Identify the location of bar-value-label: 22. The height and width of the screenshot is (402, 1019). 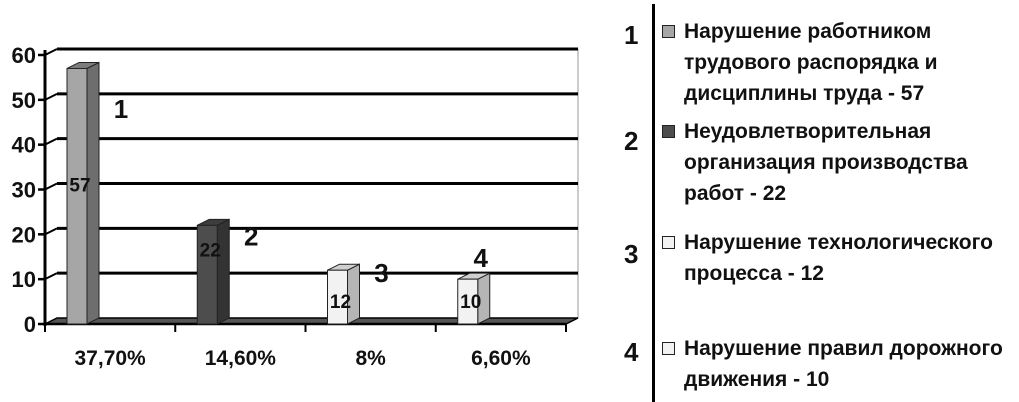
(210, 250).